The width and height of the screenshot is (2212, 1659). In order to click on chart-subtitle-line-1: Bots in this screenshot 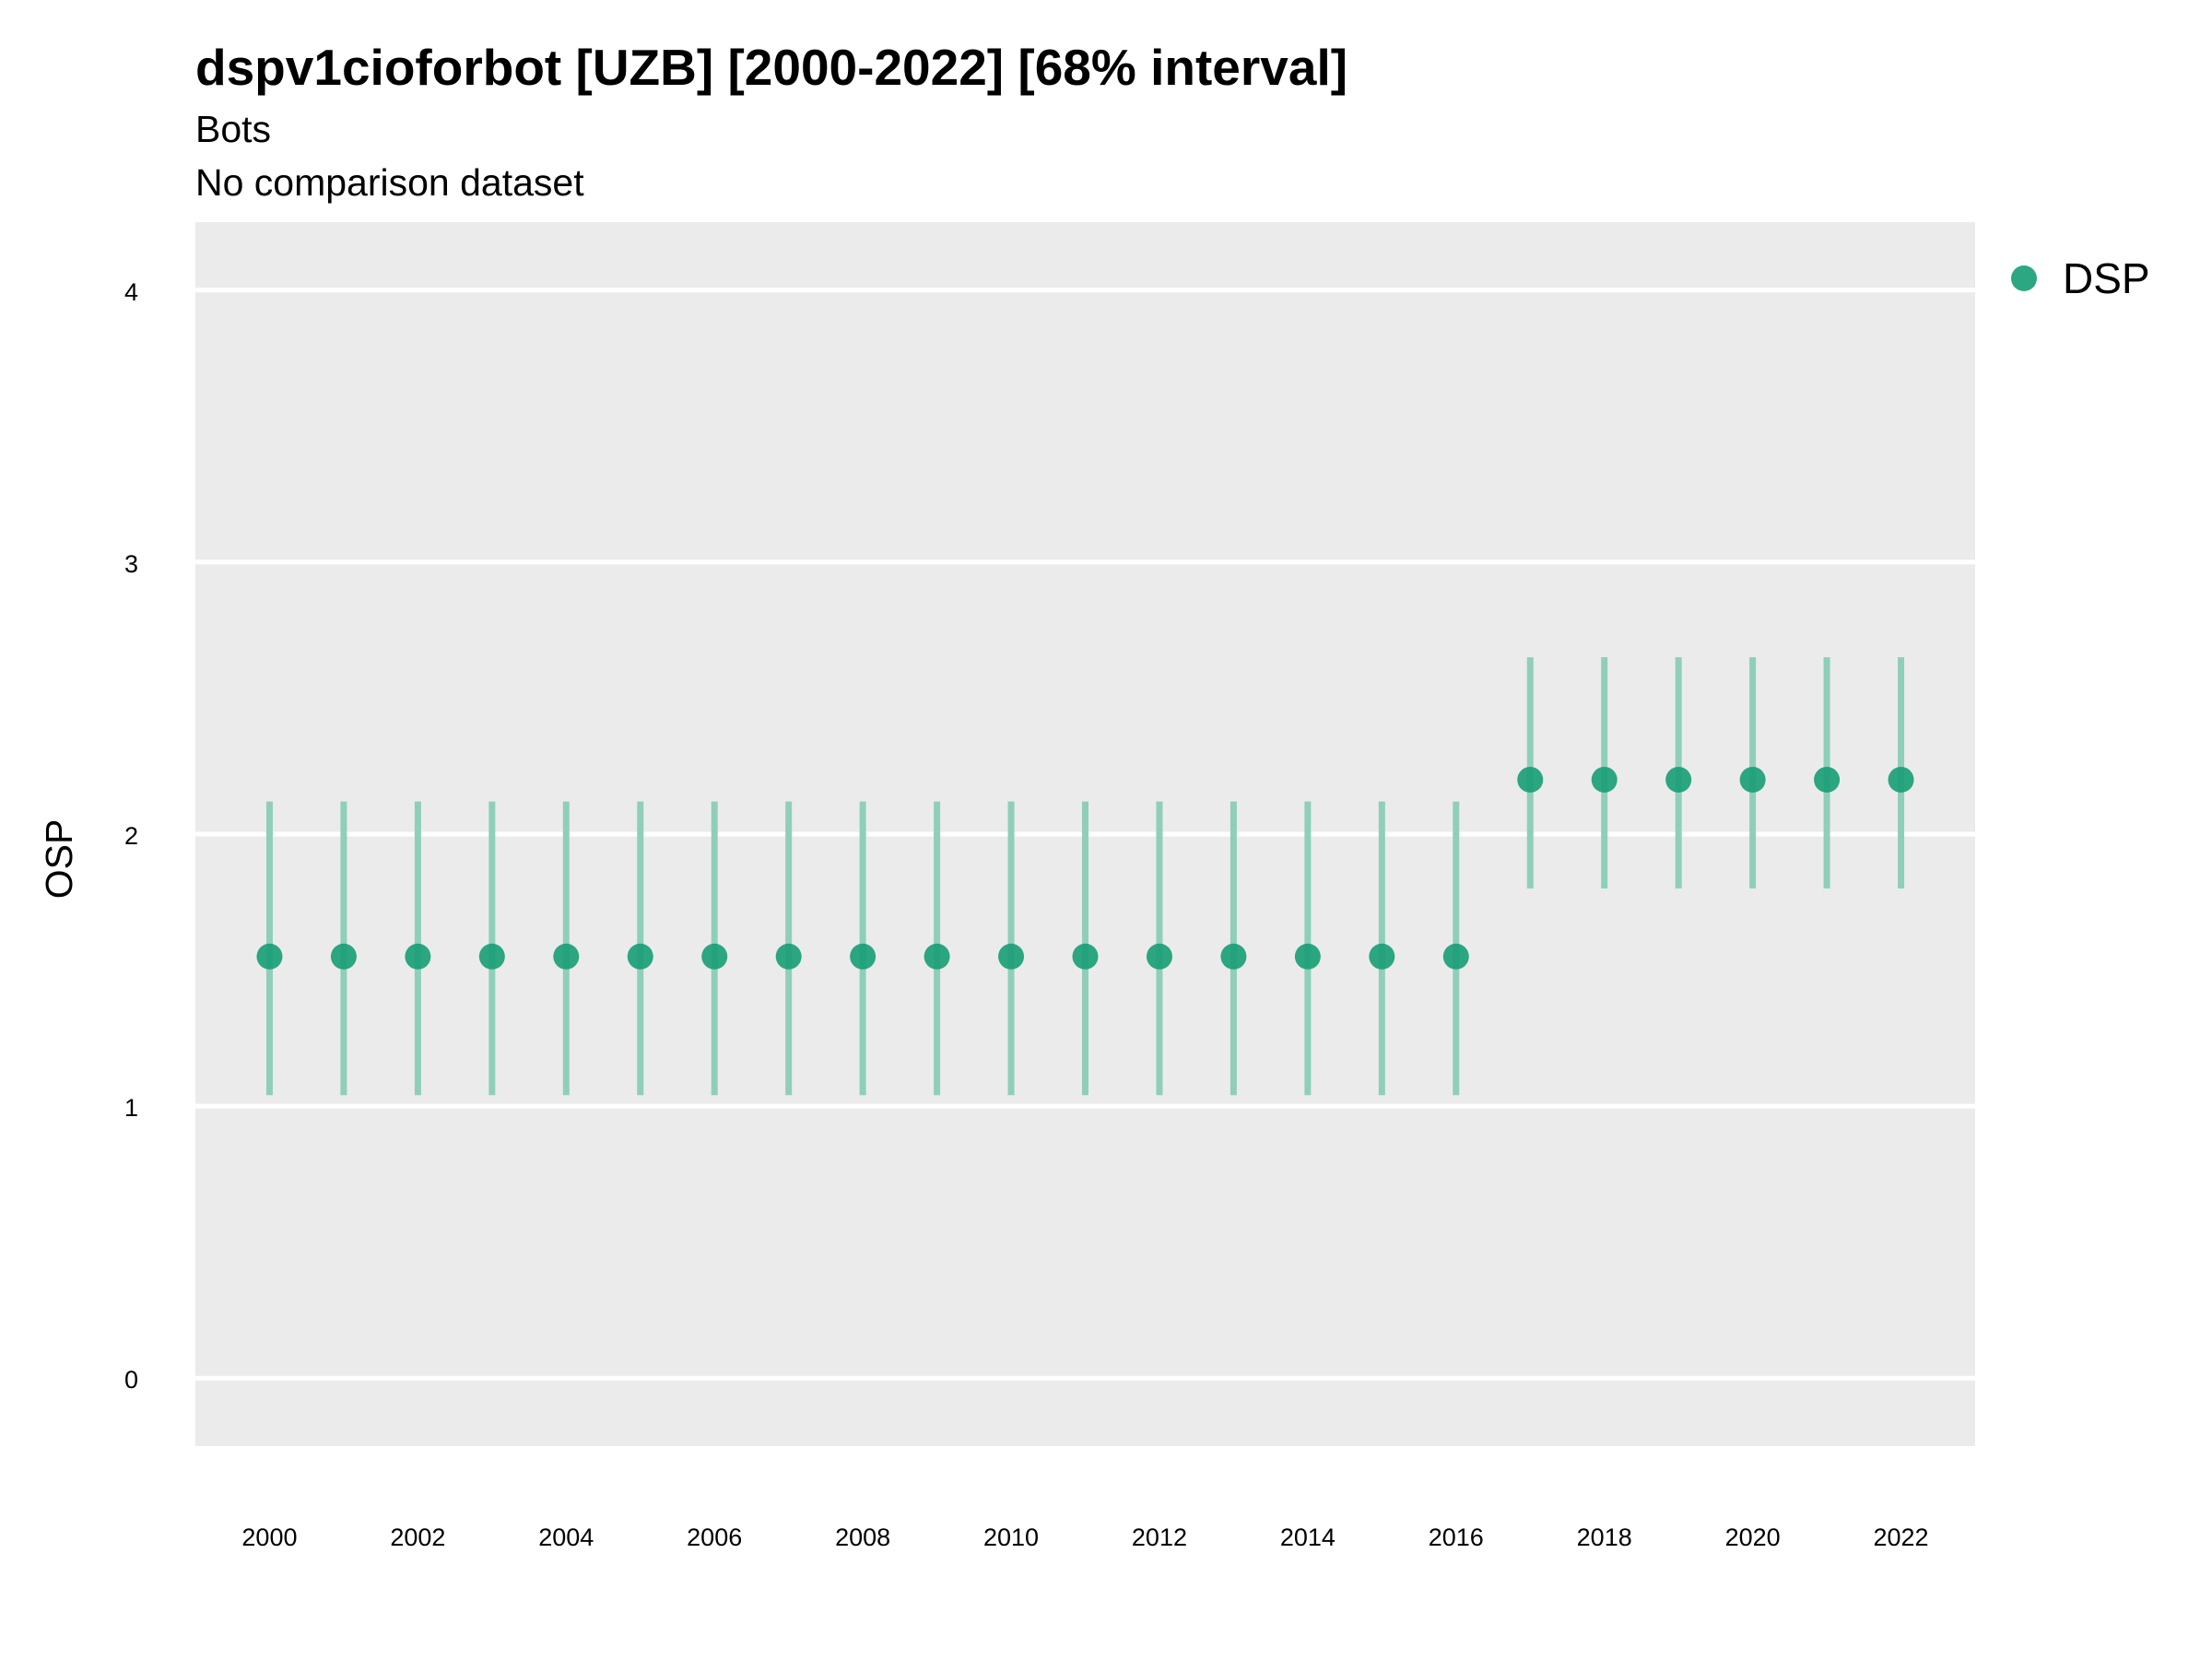, I will do `click(233, 129)`.